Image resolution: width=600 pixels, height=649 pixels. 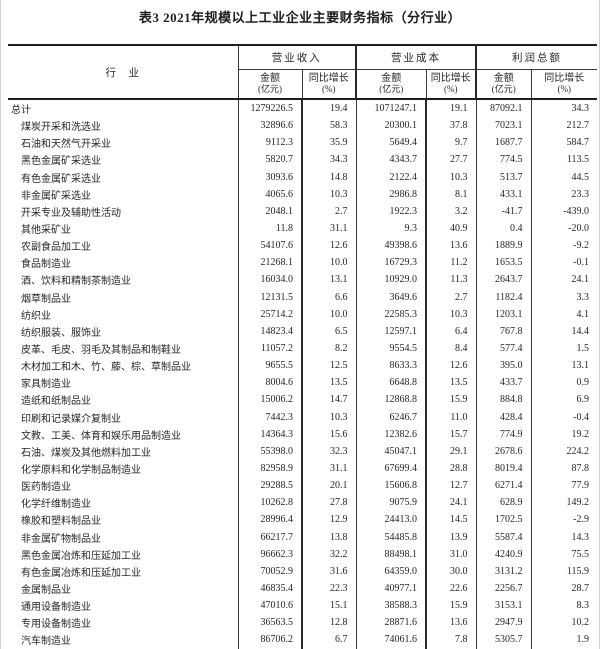 I want to click on table-title: 表3 2021年规模以上工业企业主要财务指标（分行业）, so click(x=300, y=17).